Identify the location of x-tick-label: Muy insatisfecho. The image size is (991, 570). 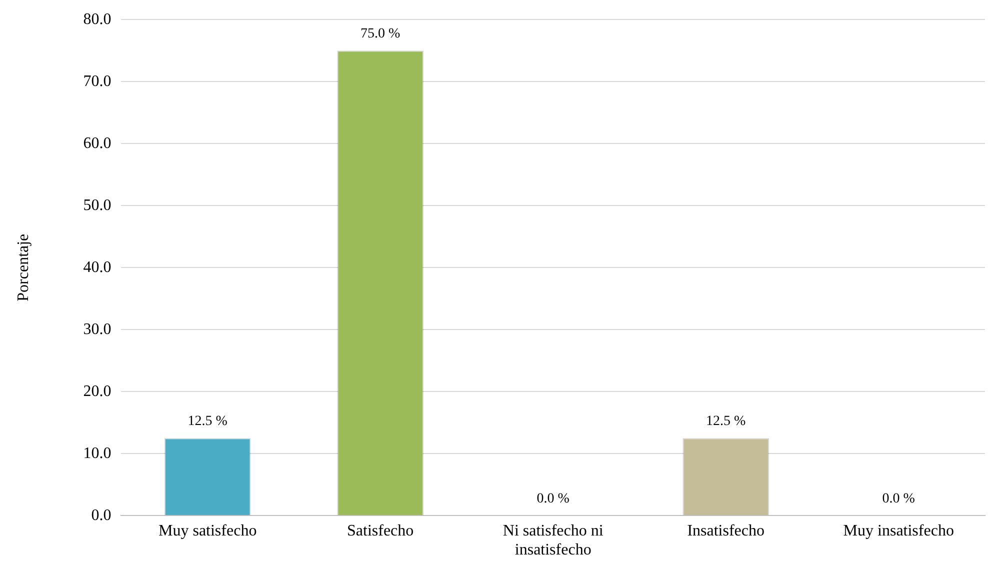
(898, 531).